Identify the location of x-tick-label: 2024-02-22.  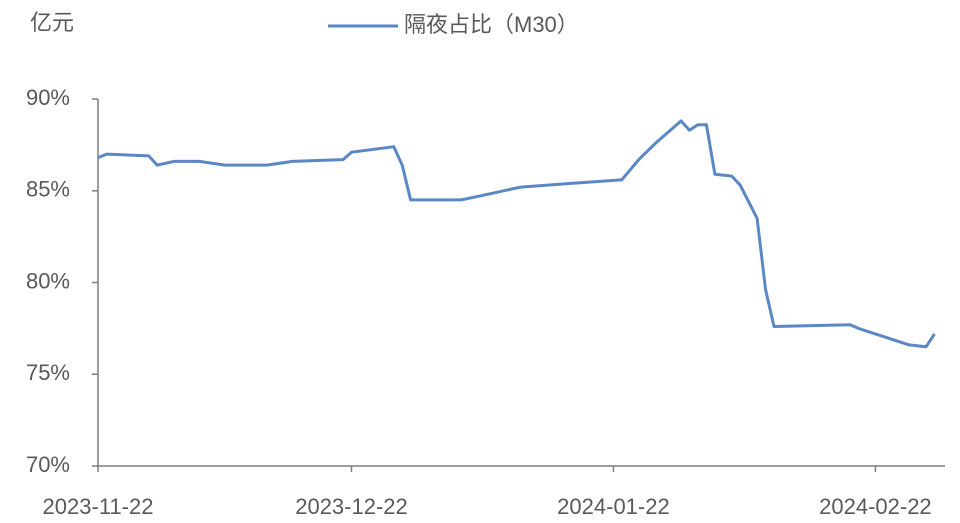
(875, 506).